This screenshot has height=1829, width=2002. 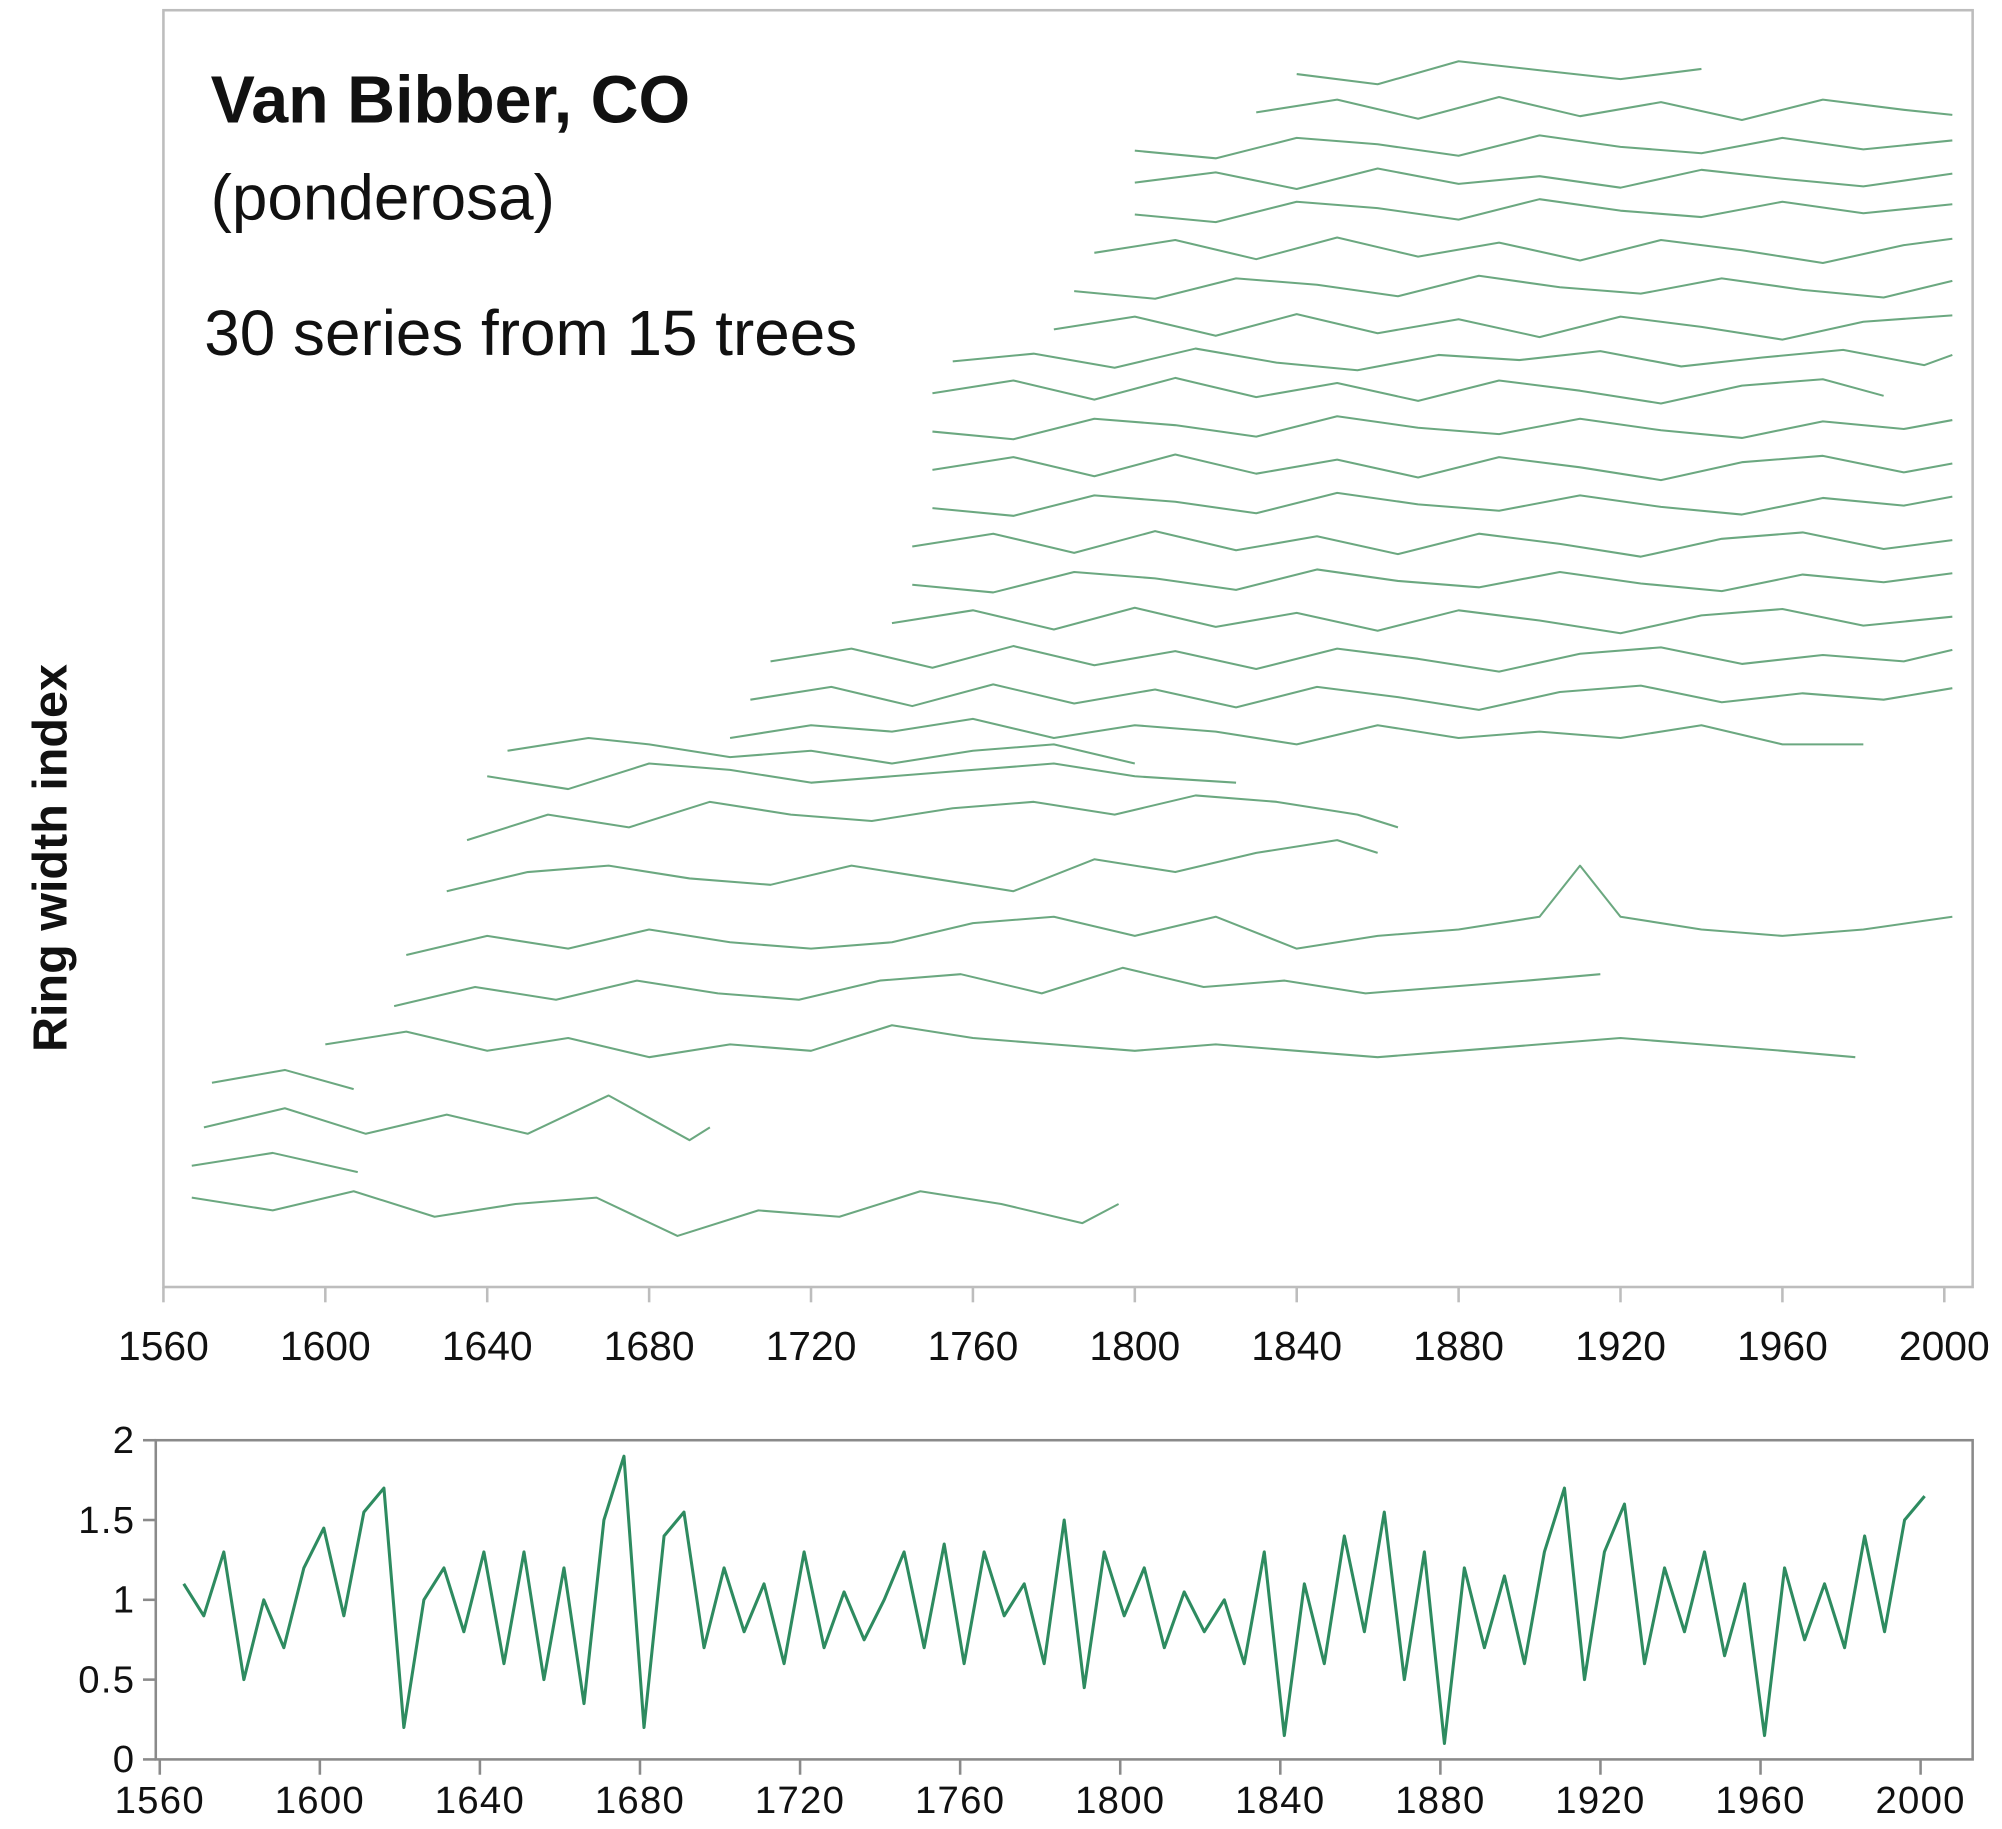 What do you see at coordinates (124, 1440) in the screenshot?
I see `y-tick-label: 2` at bounding box center [124, 1440].